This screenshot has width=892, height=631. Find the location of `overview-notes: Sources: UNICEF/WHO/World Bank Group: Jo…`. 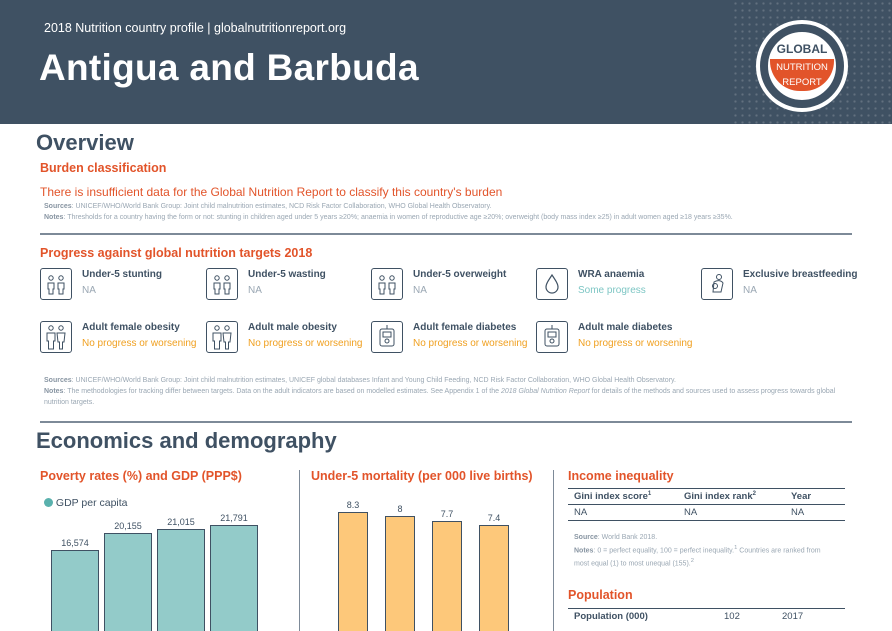

overview-notes: Sources: UNICEF/WHO/World Bank Group: Jo… is located at coordinates (388, 212).